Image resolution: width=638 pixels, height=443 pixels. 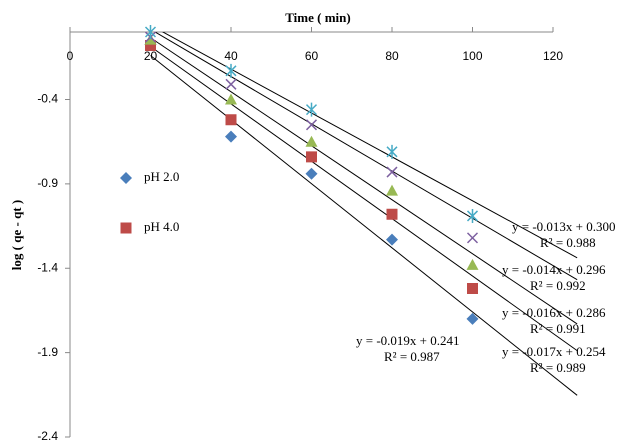 I want to click on trendline-r2: R² = 0.988, so click(x=568, y=242).